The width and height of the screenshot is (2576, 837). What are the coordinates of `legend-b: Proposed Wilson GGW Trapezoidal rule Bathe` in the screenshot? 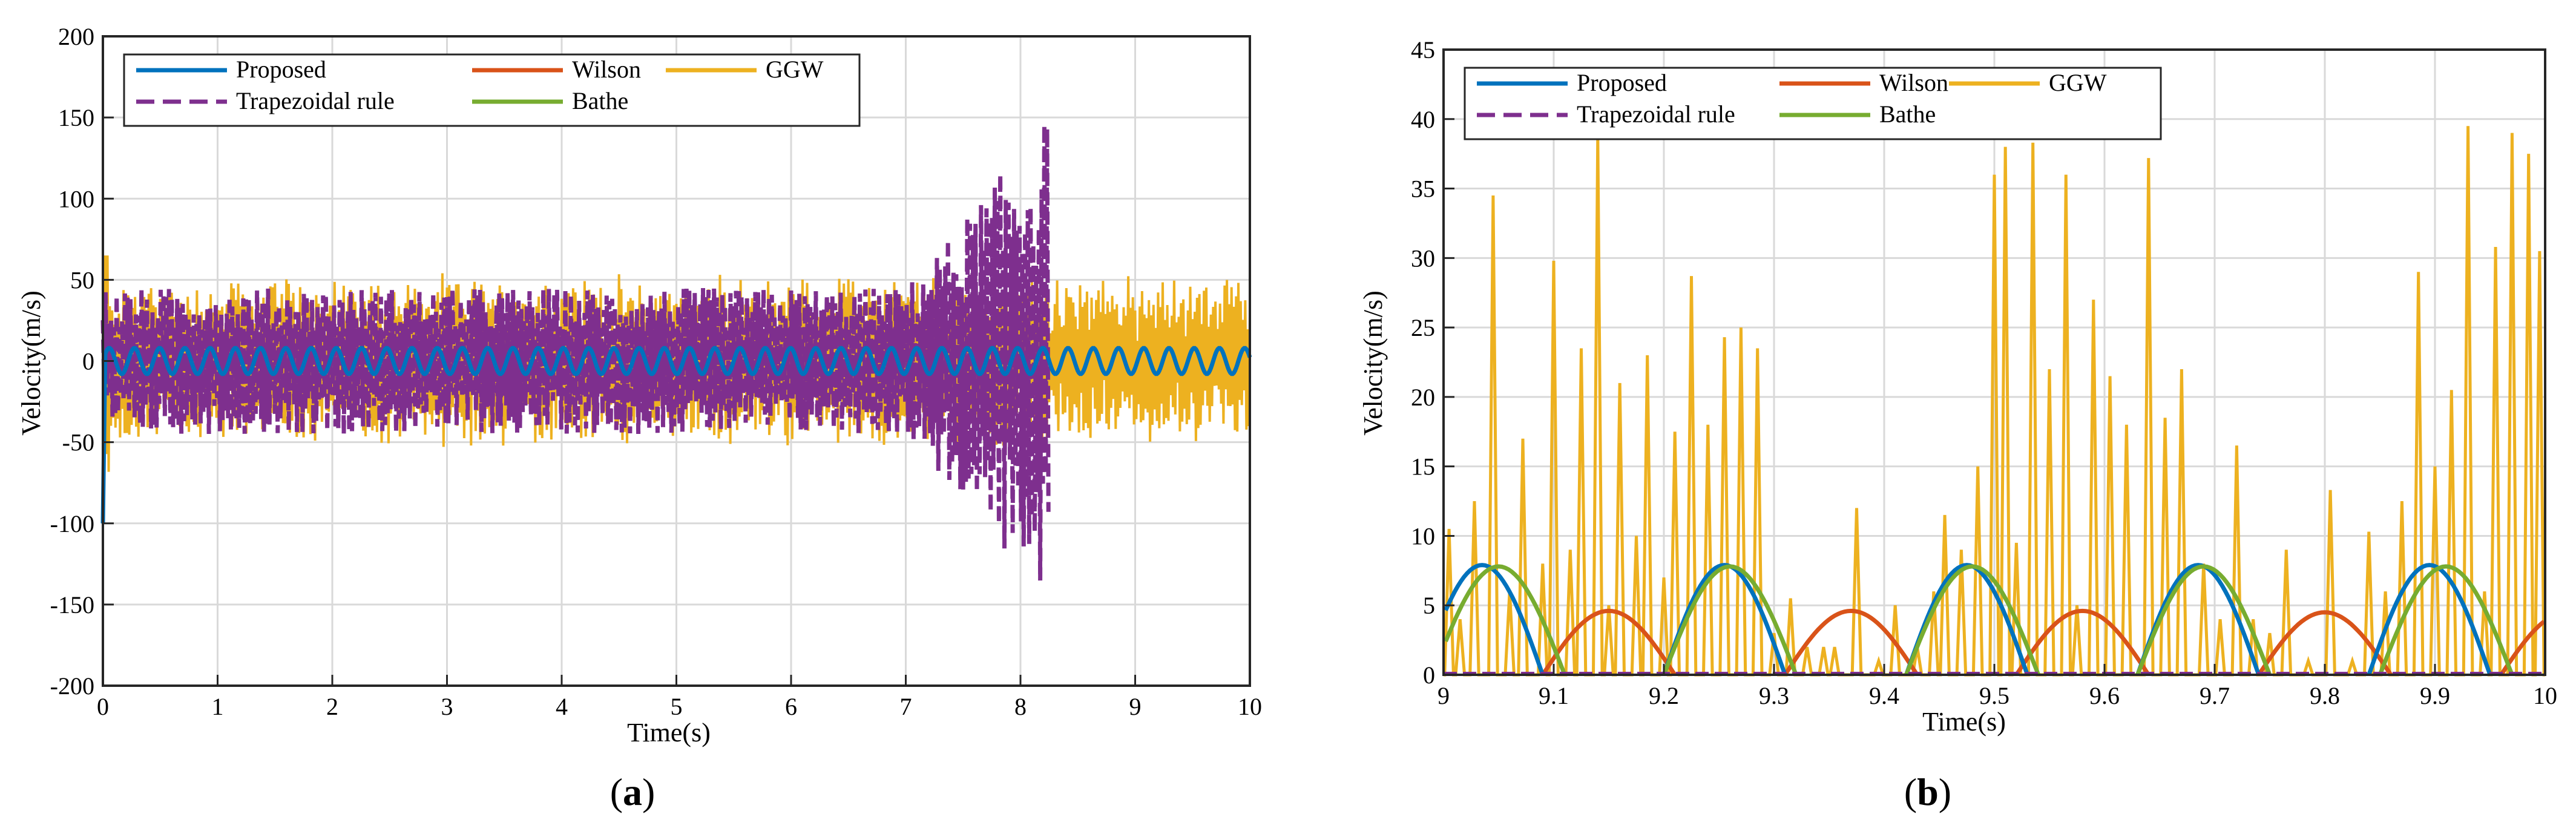 It's located at (1813, 103).